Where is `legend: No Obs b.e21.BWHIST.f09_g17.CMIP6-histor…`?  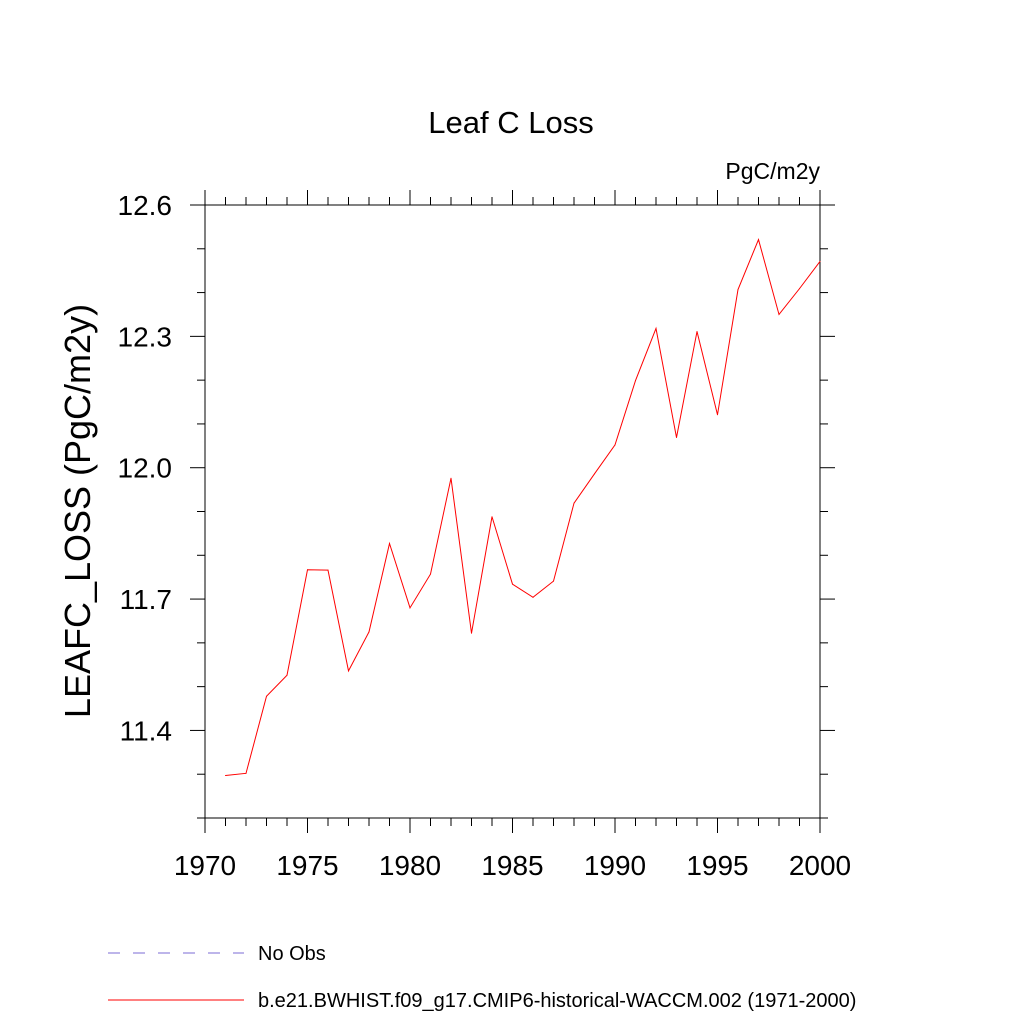 legend: No Obs b.e21.BWHIST.f09_g17.CMIP6-histor… is located at coordinates (482, 977).